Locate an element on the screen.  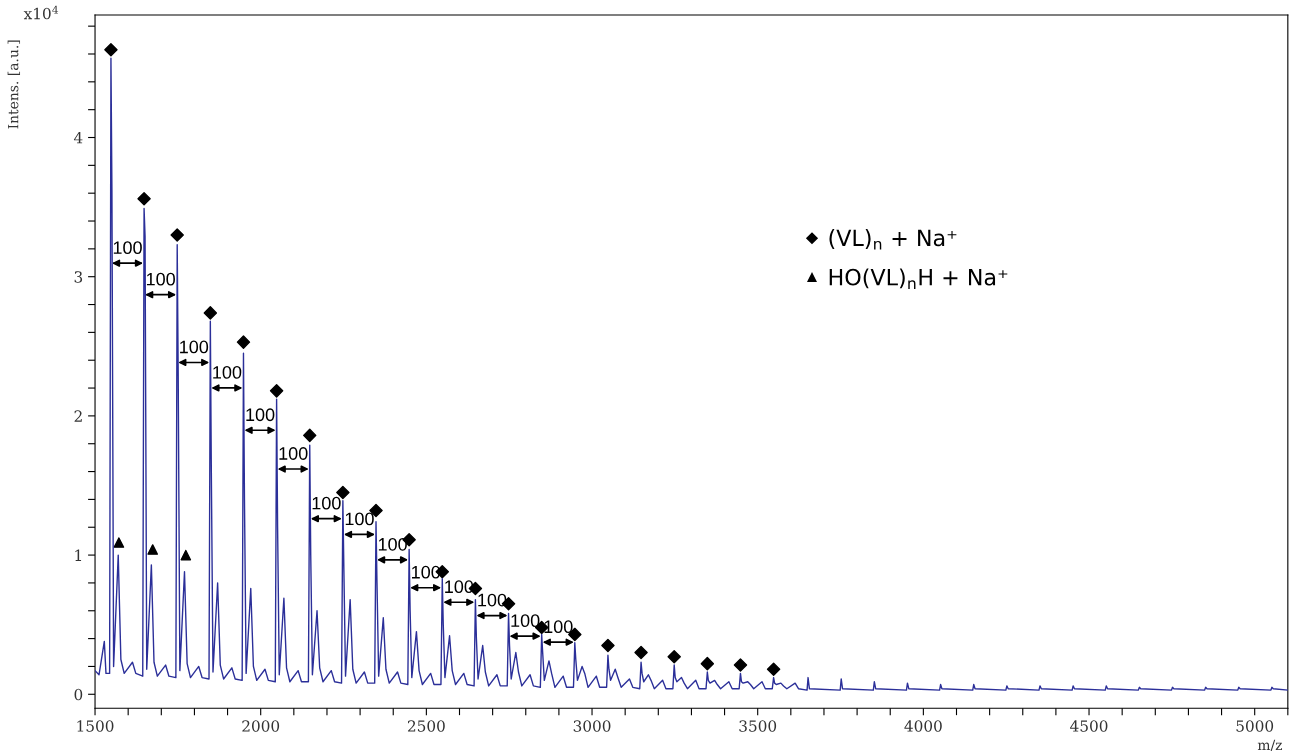
x-tick-label: 4500 is located at coordinates (1089, 726).